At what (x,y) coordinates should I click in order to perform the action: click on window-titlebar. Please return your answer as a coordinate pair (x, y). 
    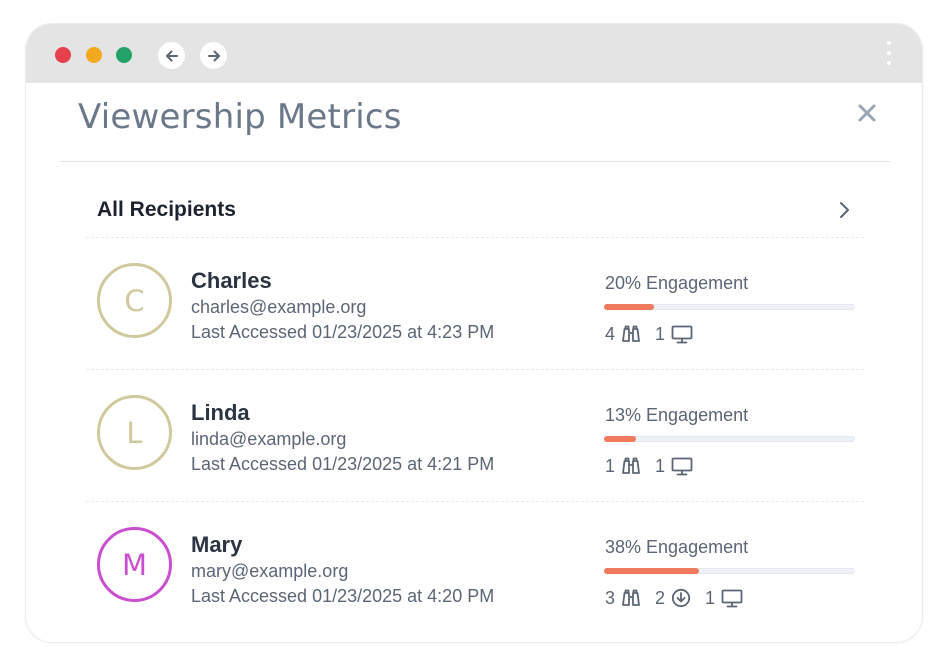
    Looking at the image, I should click on (474, 53).